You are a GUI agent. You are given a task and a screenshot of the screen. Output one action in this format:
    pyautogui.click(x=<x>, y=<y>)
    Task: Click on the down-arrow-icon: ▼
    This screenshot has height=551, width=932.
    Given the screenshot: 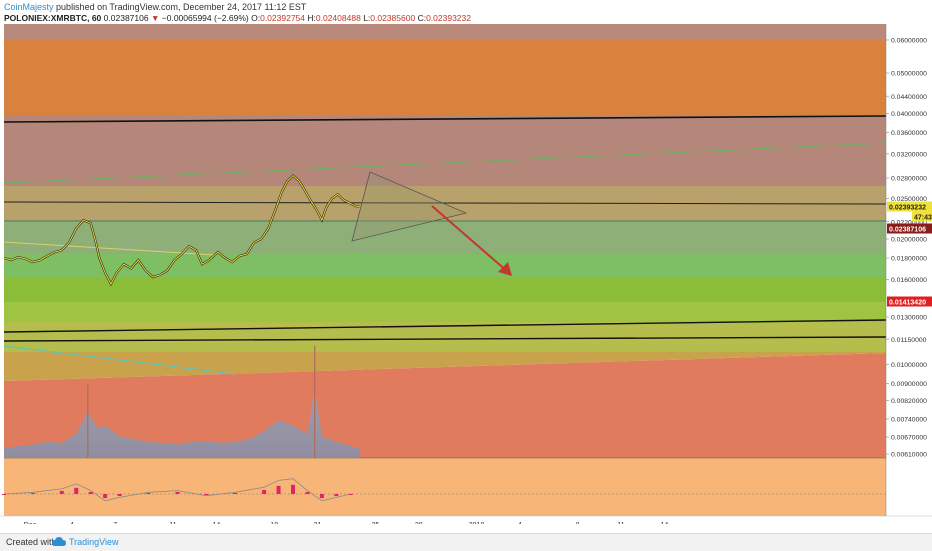 What is the action you would take?
    pyautogui.click(x=155, y=18)
    